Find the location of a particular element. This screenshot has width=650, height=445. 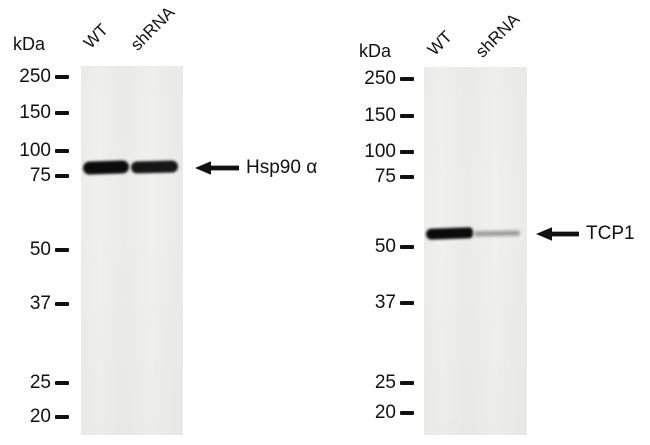

tcp1-annotation-label: TCP1 is located at coordinates (610, 233).